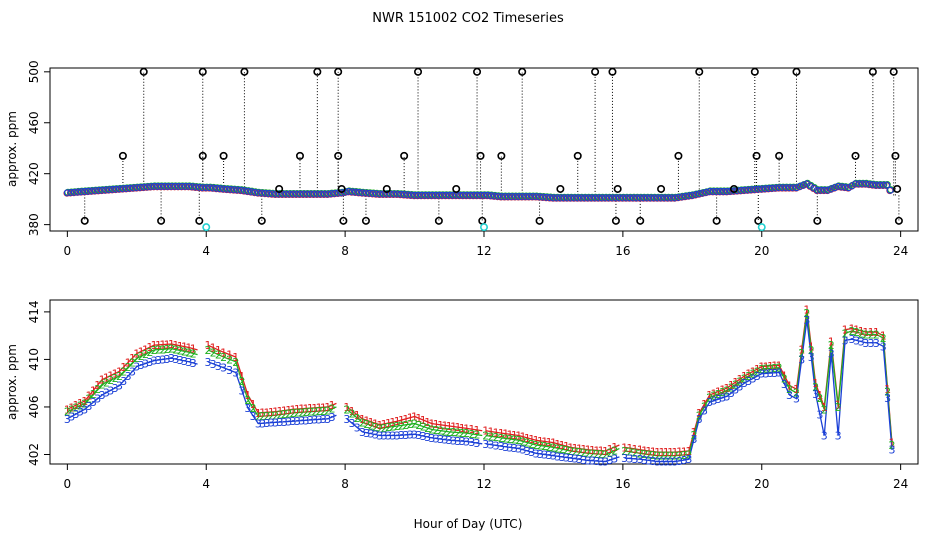 This screenshot has width=936, height=540. What do you see at coordinates (38, 383) in the screenshot?
I see `bottom-y-axis: 402 406 410 414` at bounding box center [38, 383].